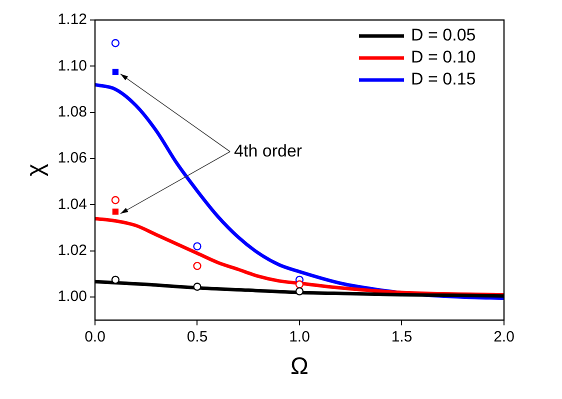 The image size is (562, 399). Describe the element at coordinates (299, 337) in the screenshot. I see `x-tick-label: 1.0` at that location.